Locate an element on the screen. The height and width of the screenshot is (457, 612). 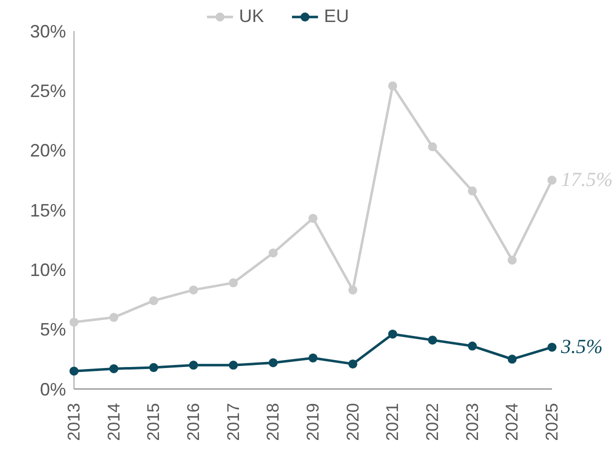
y-tick-label: 25% is located at coordinates (48, 91).